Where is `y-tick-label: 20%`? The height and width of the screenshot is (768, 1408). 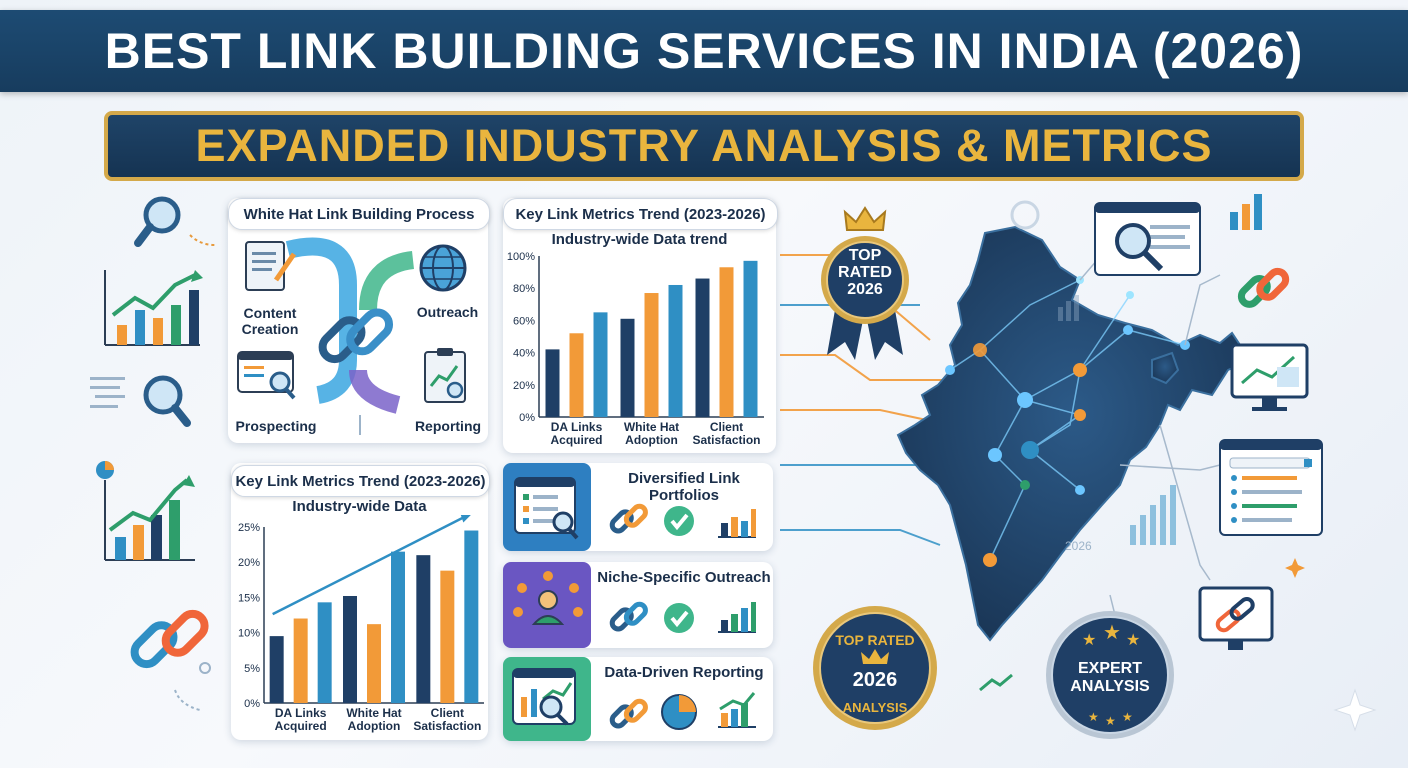
y-tick-label: 20% is located at coordinates (249, 563).